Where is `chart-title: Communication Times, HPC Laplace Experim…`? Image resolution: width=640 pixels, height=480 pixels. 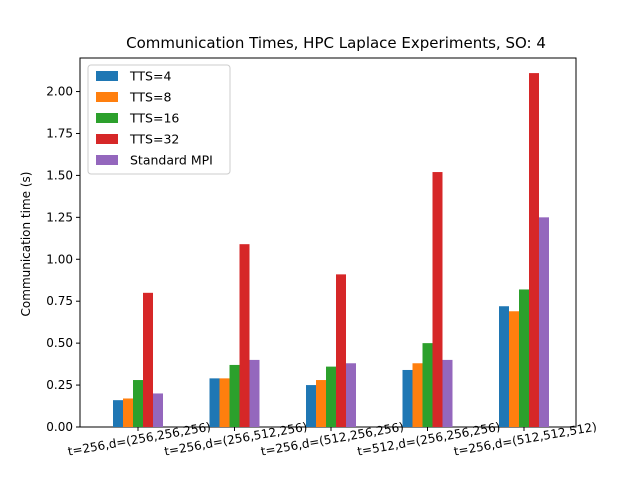 chart-title: Communication Times, HPC Laplace Experim… is located at coordinates (336, 43).